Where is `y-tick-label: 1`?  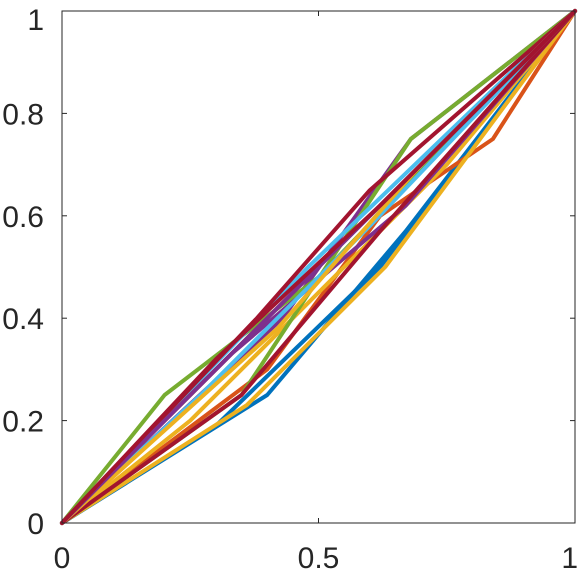
y-tick-label: 1 is located at coordinates (35, 20).